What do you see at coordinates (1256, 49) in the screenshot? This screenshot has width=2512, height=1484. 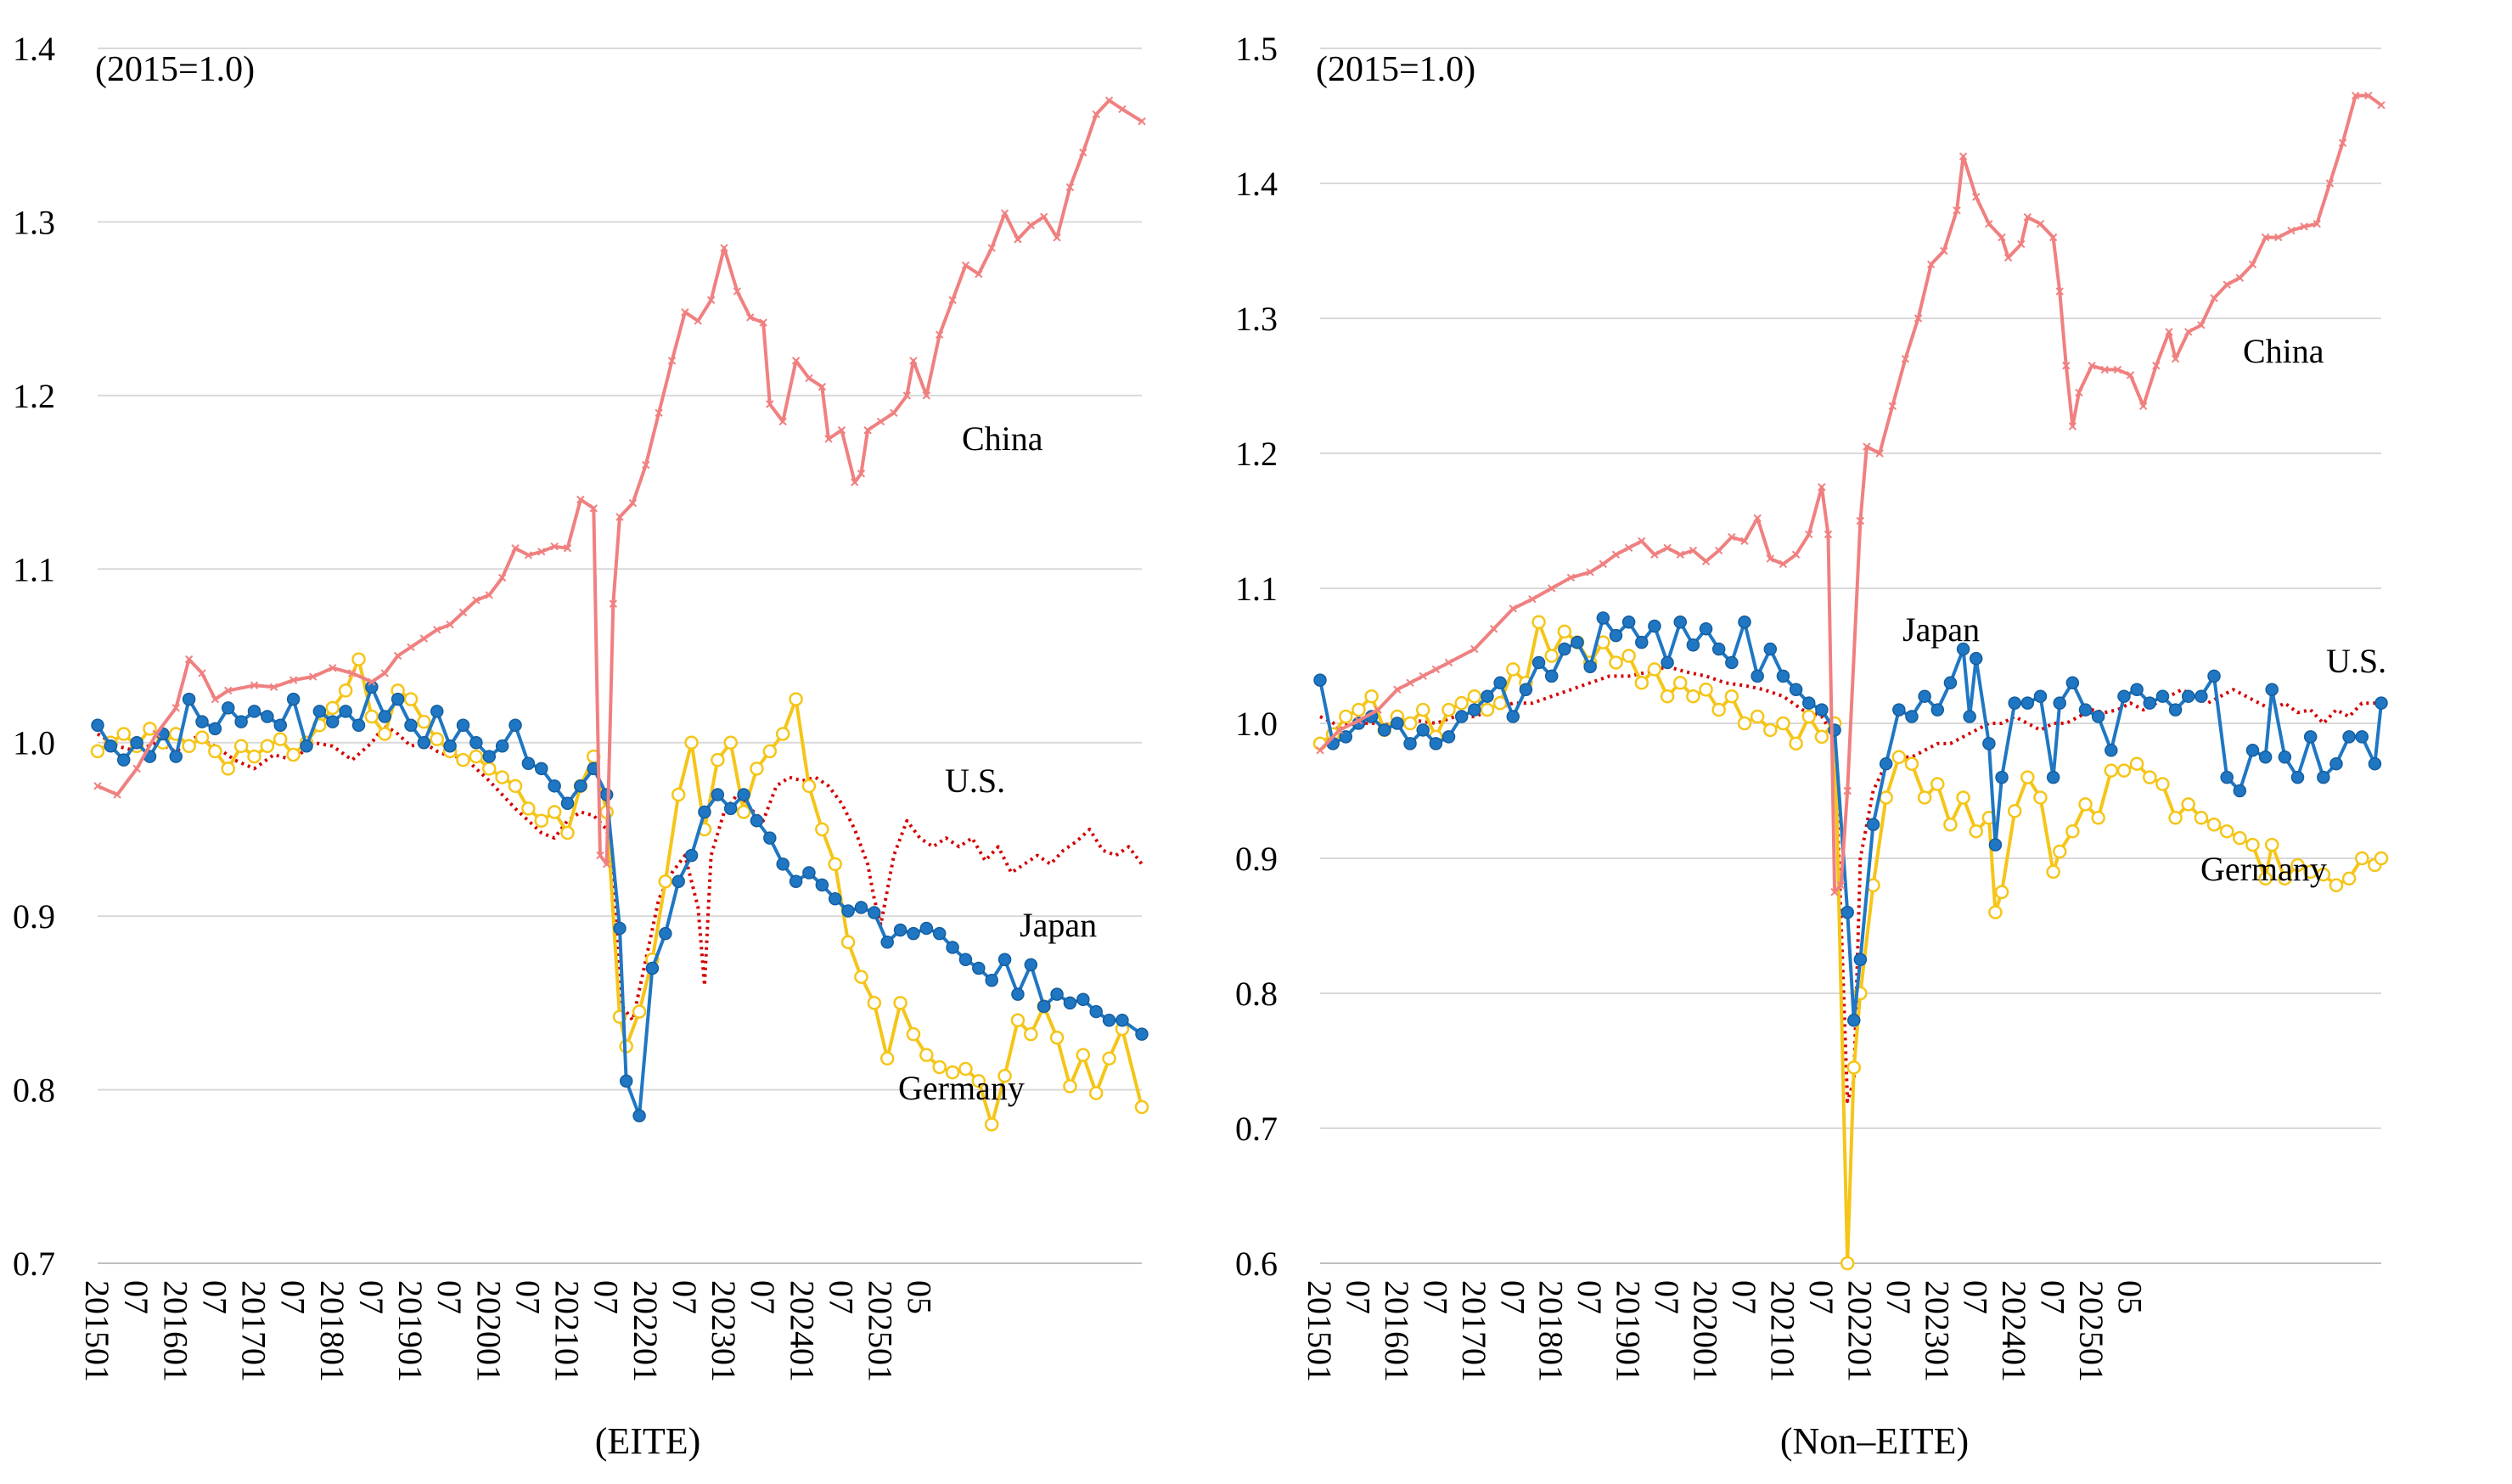 I see `y-tick-label: 1.5` at bounding box center [1256, 49].